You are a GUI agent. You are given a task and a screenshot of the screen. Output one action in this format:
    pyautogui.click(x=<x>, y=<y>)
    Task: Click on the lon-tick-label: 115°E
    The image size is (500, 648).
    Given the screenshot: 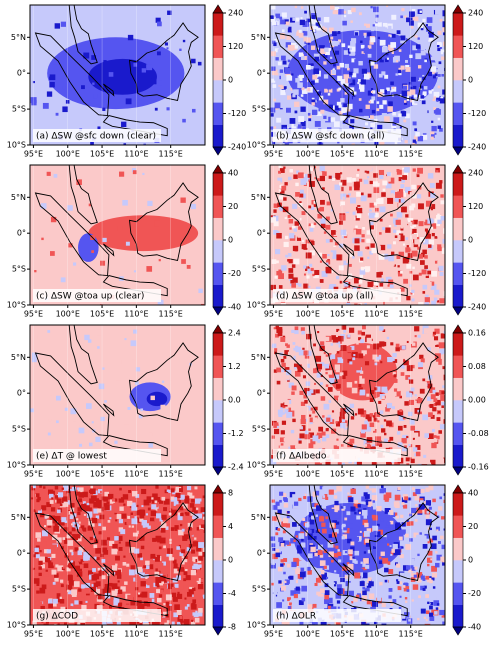 What is the action you would take?
    pyautogui.click(x=411, y=634)
    